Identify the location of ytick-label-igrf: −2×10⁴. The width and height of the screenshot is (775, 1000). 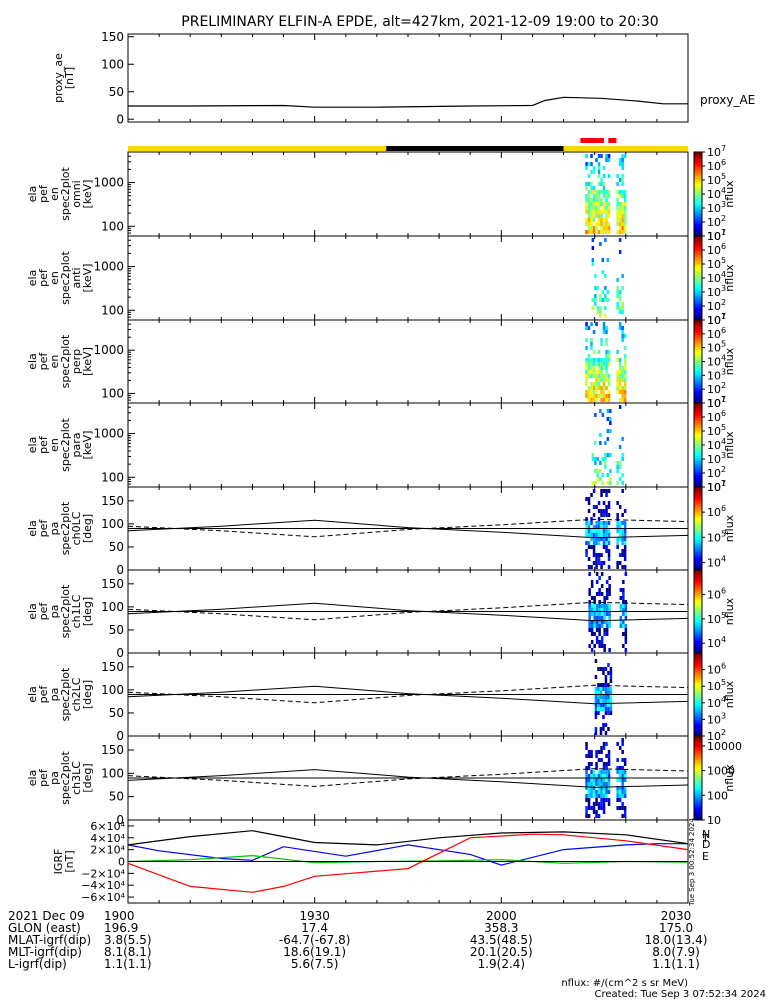
(103, 873).